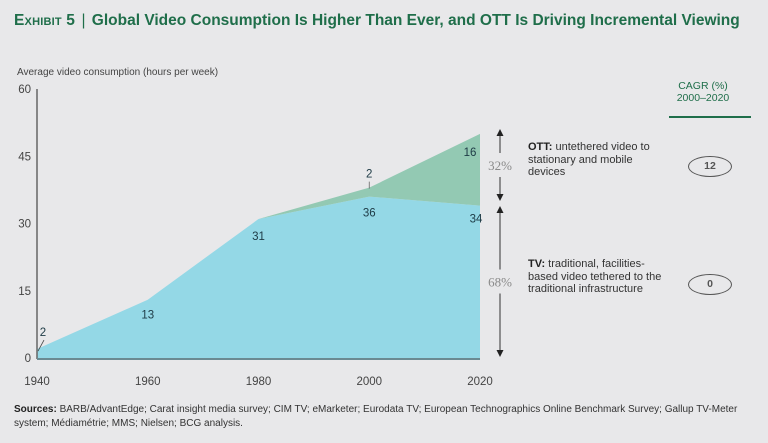  What do you see at coordinates (37, 382) in the screenshot?
I see `x-tick-label: 1940` at bounding box center [37, 382].